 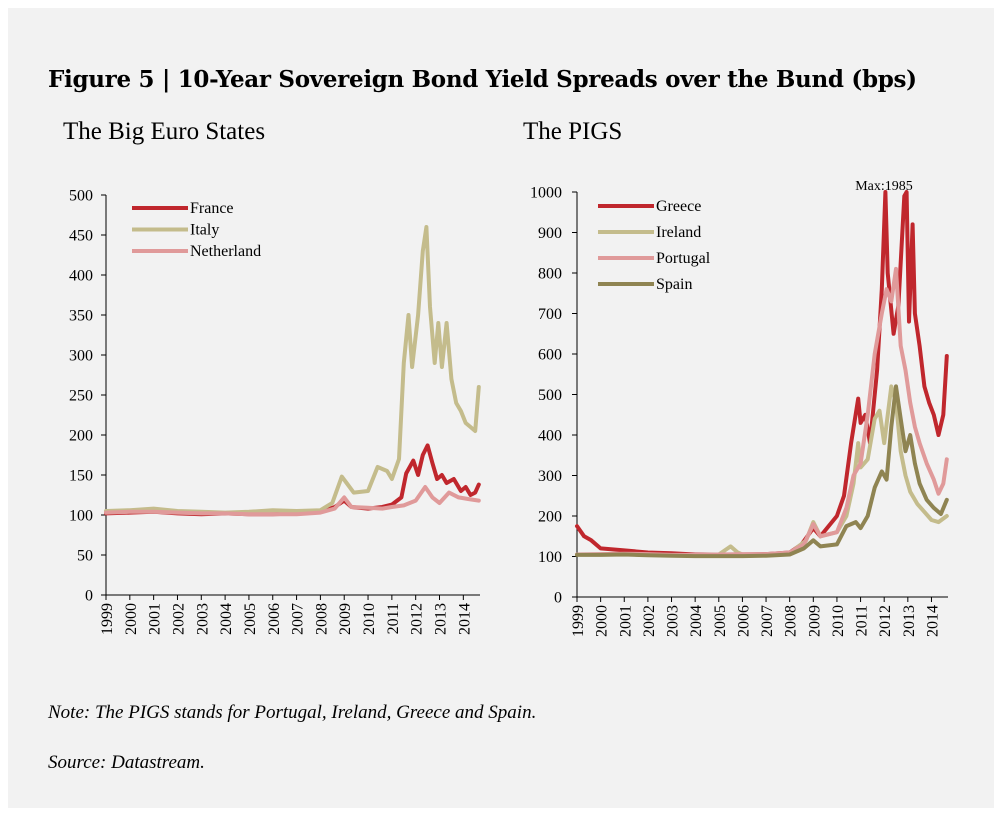 What do you see at coordinates (678, 232) in the screenshot?
I see `legend-label-ireland: Ireland` at bounding box center [678, 232].